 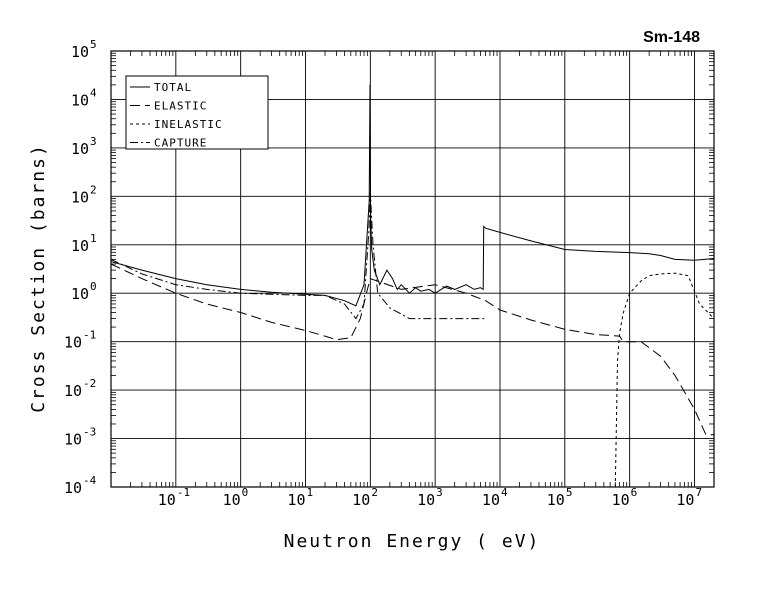 What do you see at coordinates (180, 143) in the screenshot?
I see `legend-label: CAPTURE` at bounding box center [180, 143].